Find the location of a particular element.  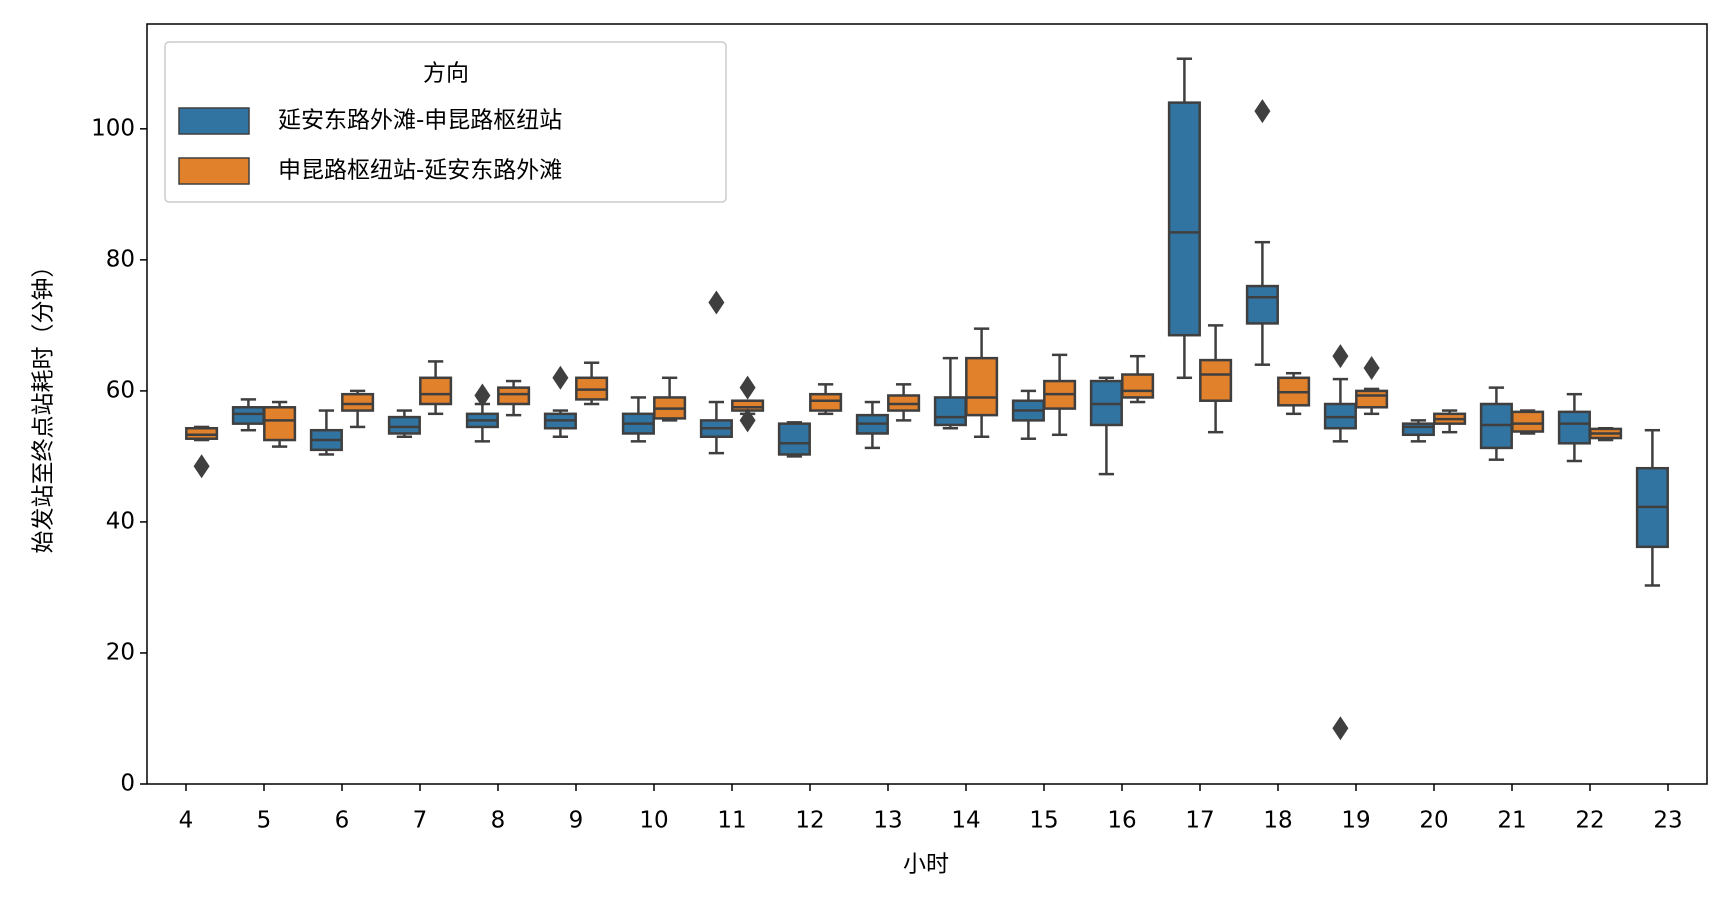

y-tick-label: 0 is located at coordinates (127, 784).